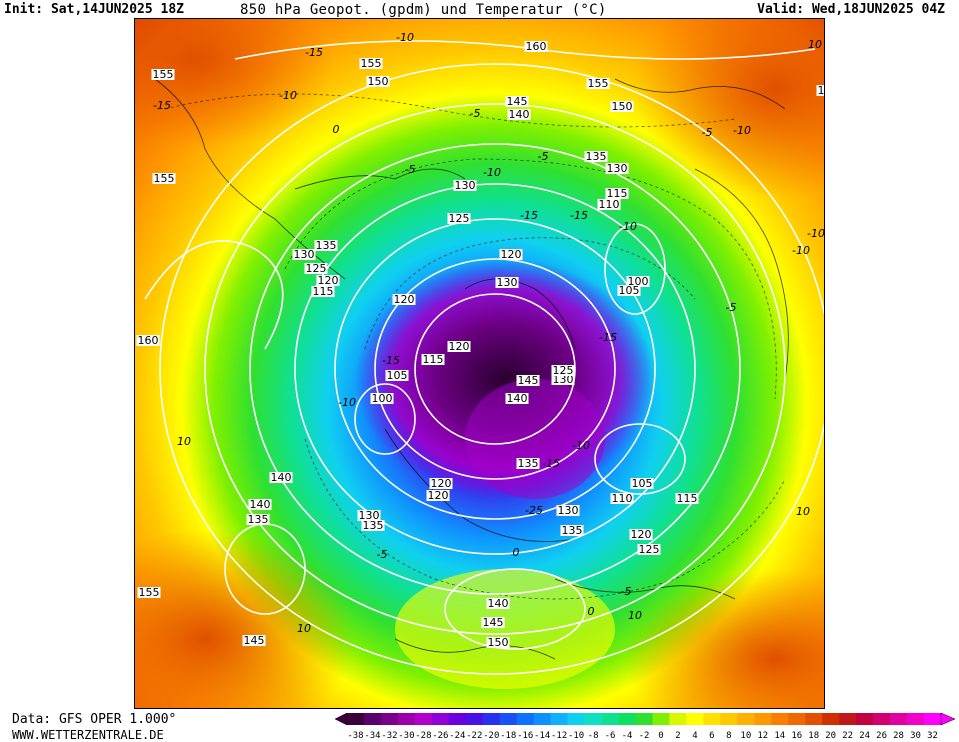 The image size is (959, 742). Describe the element at coordinates (724, 638) in the screenshot. I see `warm-area-se` at that location.